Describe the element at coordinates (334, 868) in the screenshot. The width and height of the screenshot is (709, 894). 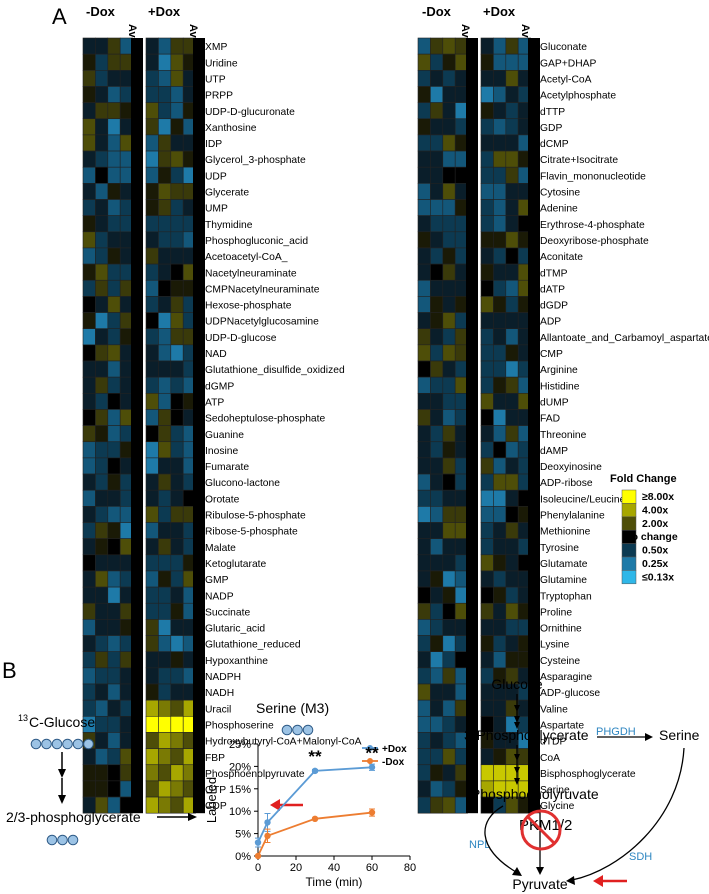
I see `x-tick-label: 40` at that location.